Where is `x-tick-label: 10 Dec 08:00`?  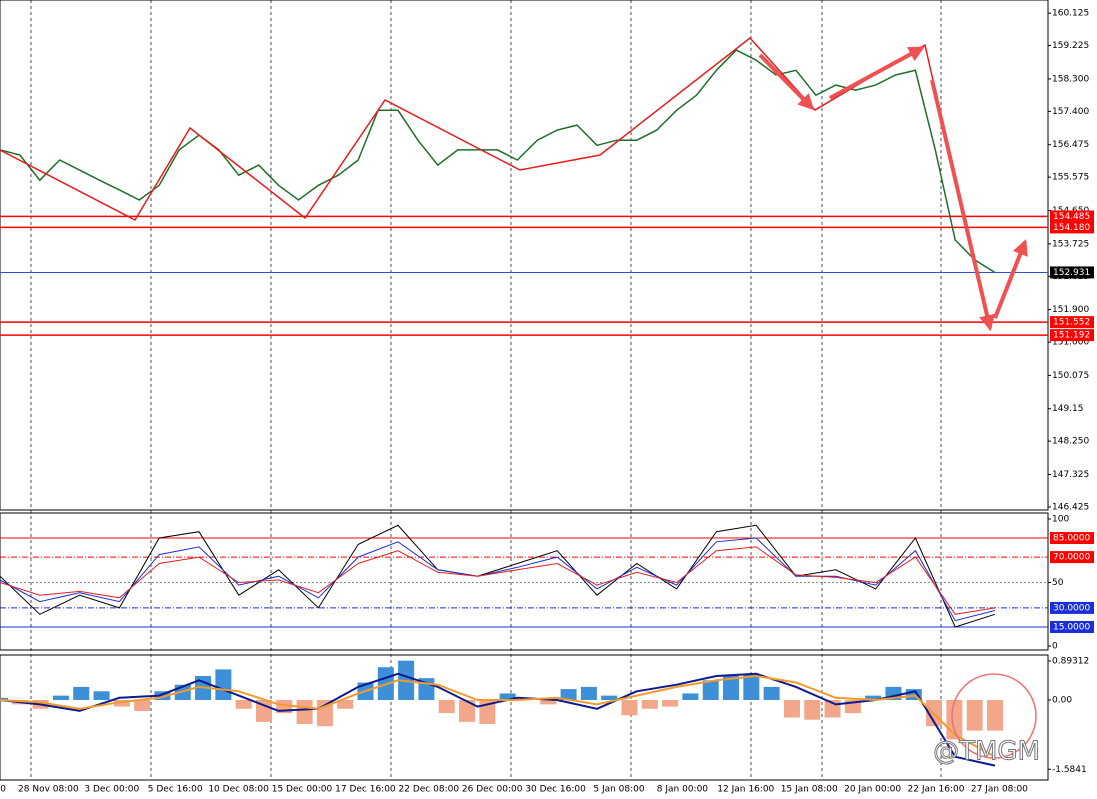
x-tick-label: 10 Dec 08:00 is located at coordinates (238, 790).